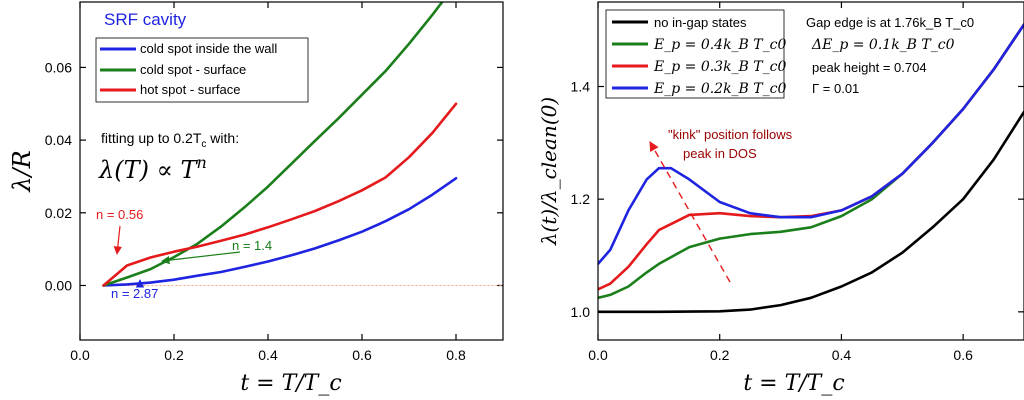  I want to click on fit-formula: λ(T) ∝ Tn, so click(152, 168).